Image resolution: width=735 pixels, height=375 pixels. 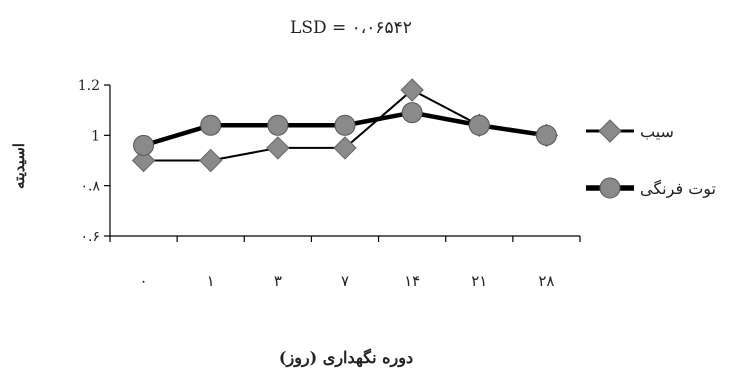 What do you see at coordinates (346, 358) in the screenshot?
I see `x-axis-label: دوره نگهداری (روز)` at bounding box center [346, 358].